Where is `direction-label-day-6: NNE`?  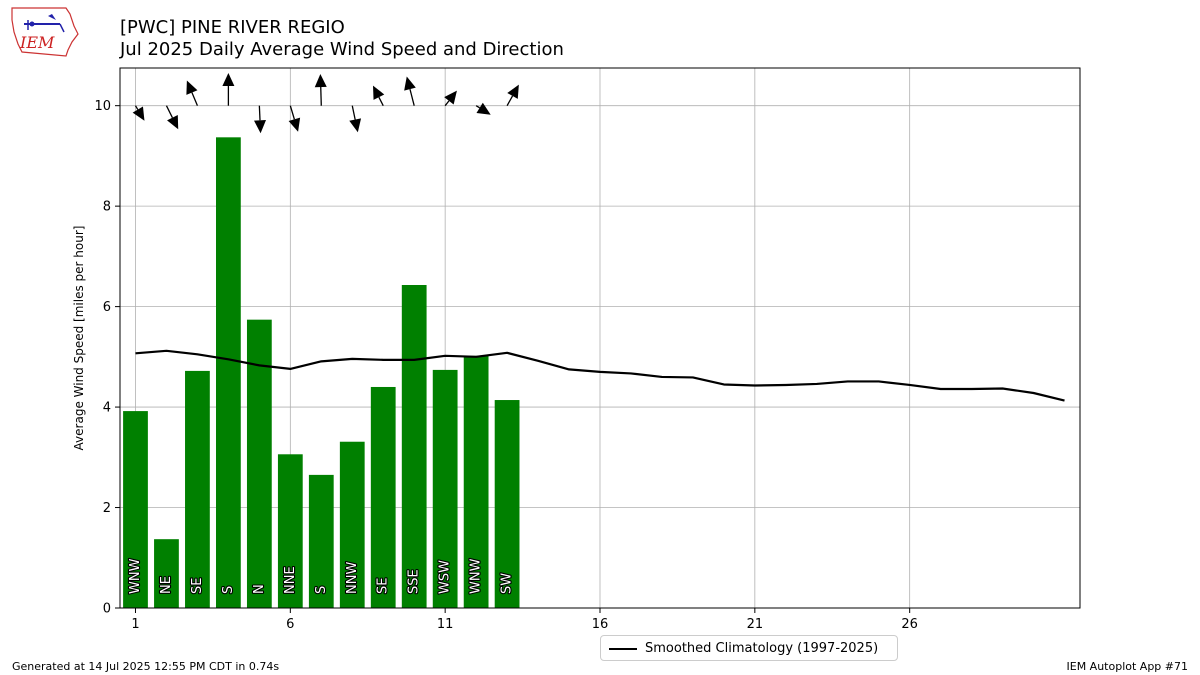 direction-label-day-6: NNE is located at coordinates (290, 580).